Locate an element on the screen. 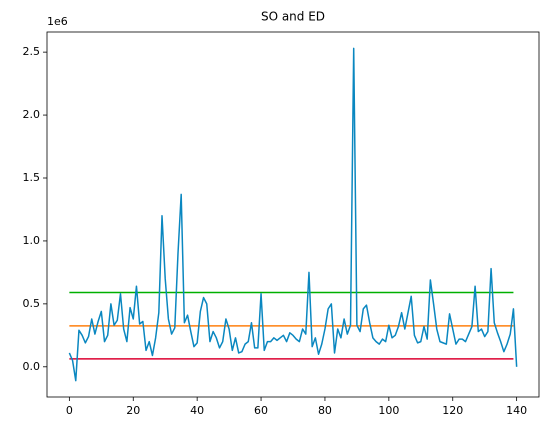 The height and width of the screenshot is (435, 551). chart-title: SO and ED is located at coordinates (293, 17).